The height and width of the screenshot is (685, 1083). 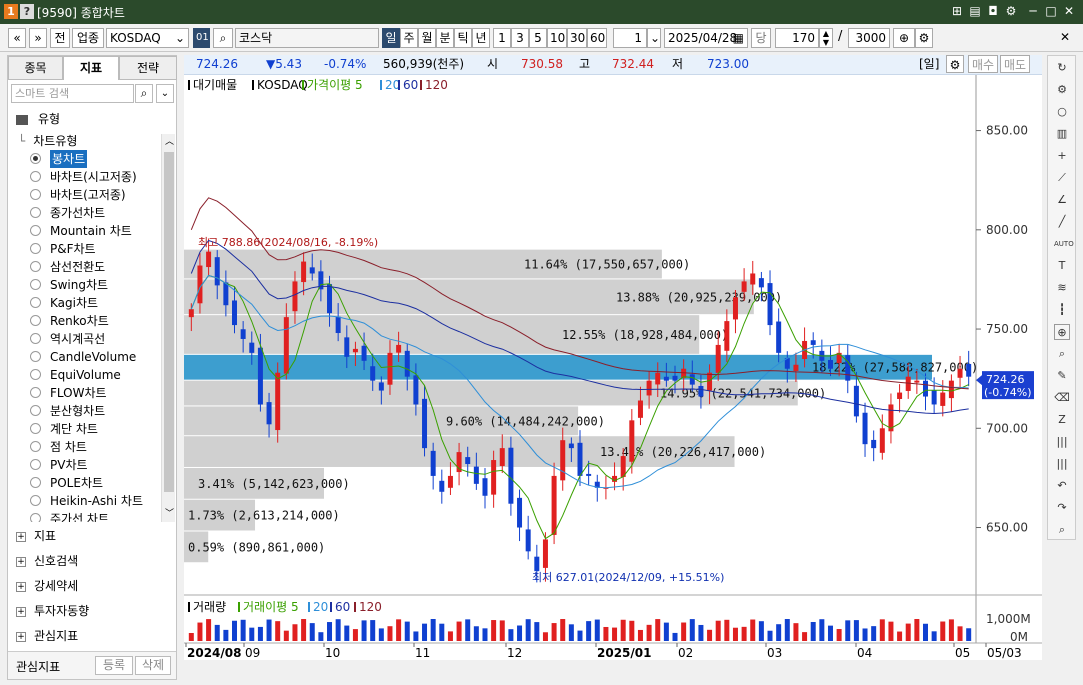 I want to click on chart-type-item: 봉차트, so click(x=69, y=159).